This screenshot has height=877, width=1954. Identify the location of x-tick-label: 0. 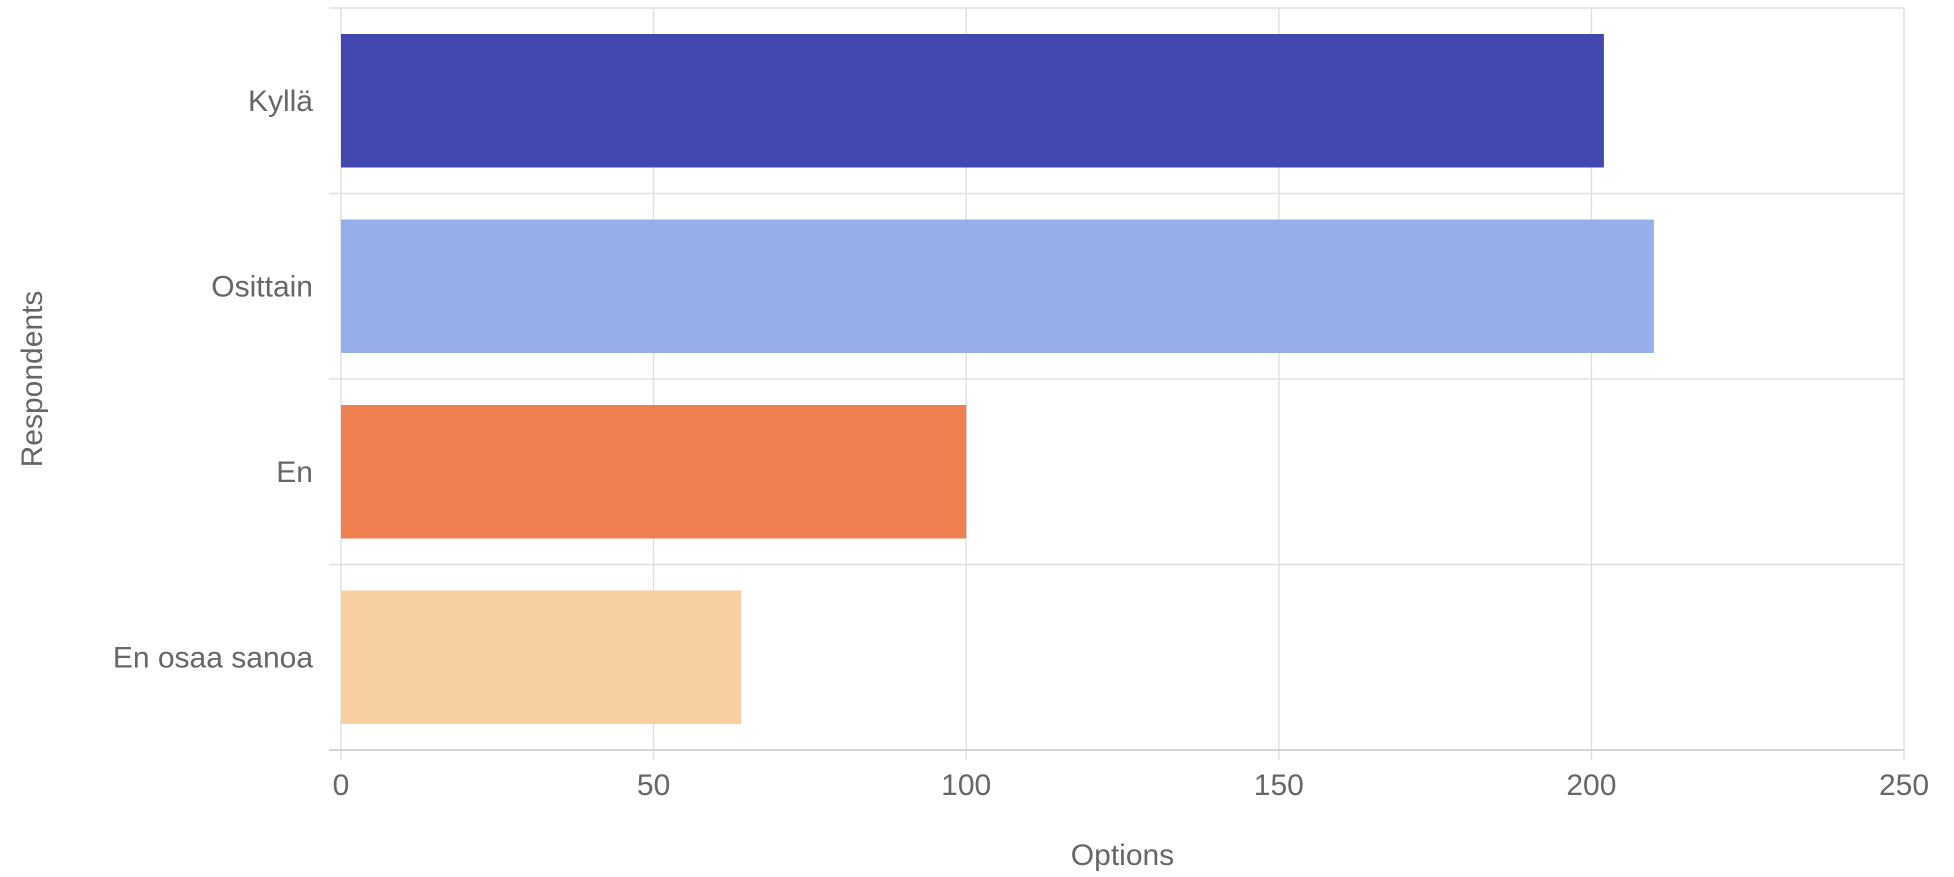
(341, 785).